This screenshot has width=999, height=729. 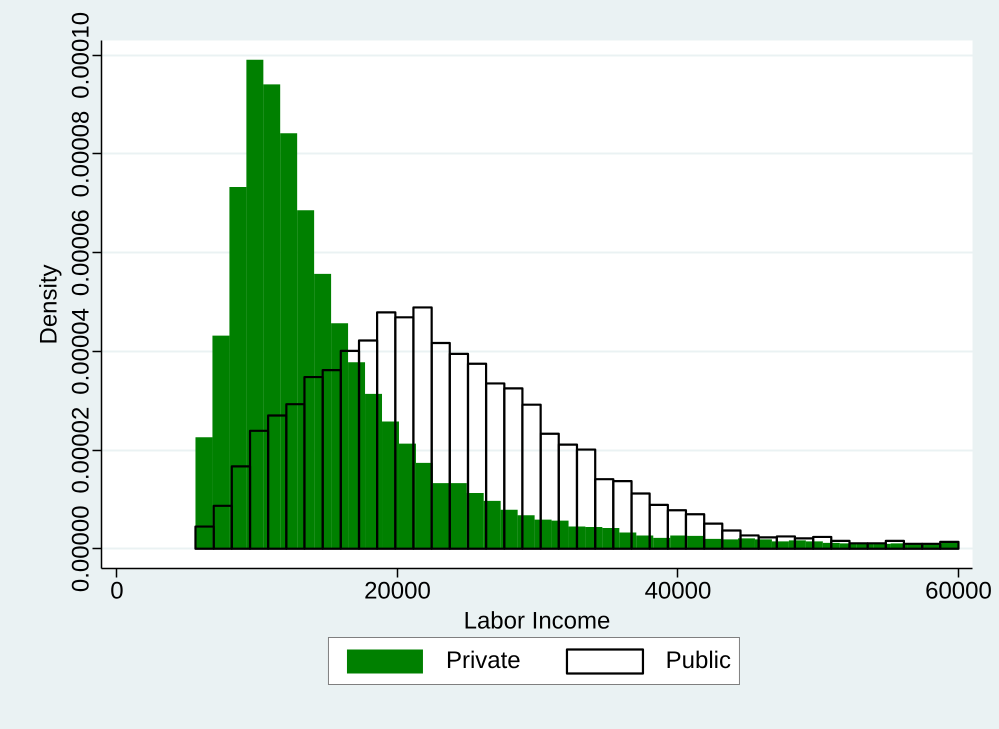 I want to click on legend-label: Public, so click(x=699, y=661).